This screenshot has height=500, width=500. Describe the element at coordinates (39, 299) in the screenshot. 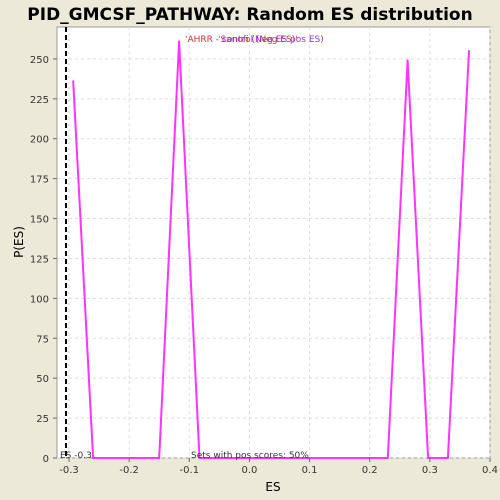

I see `y-tick-label: 100` at that location.